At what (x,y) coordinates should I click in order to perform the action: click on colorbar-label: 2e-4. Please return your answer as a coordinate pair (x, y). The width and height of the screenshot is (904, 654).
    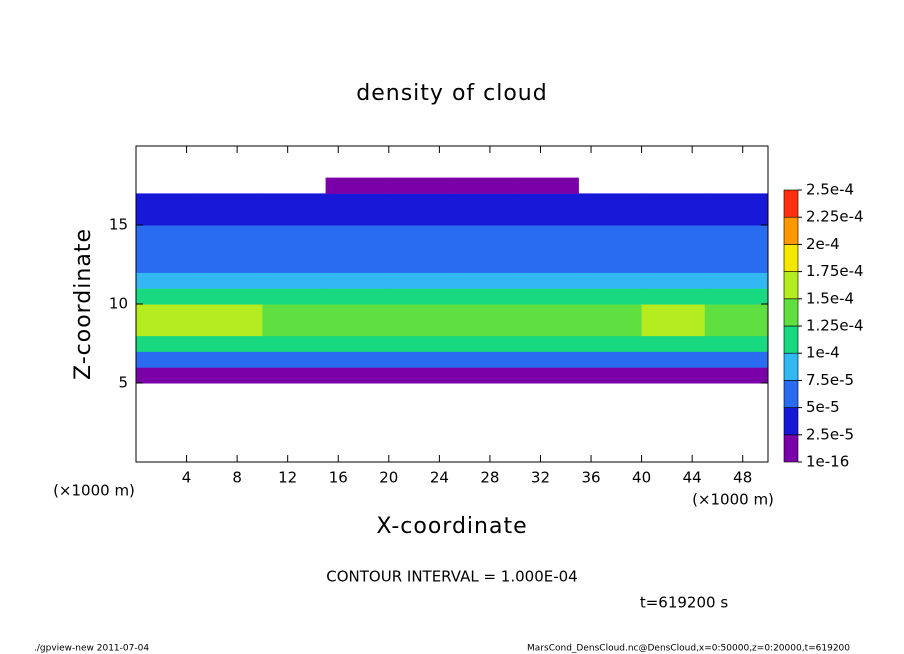
    Looking at the image, I should click on (823, 244).